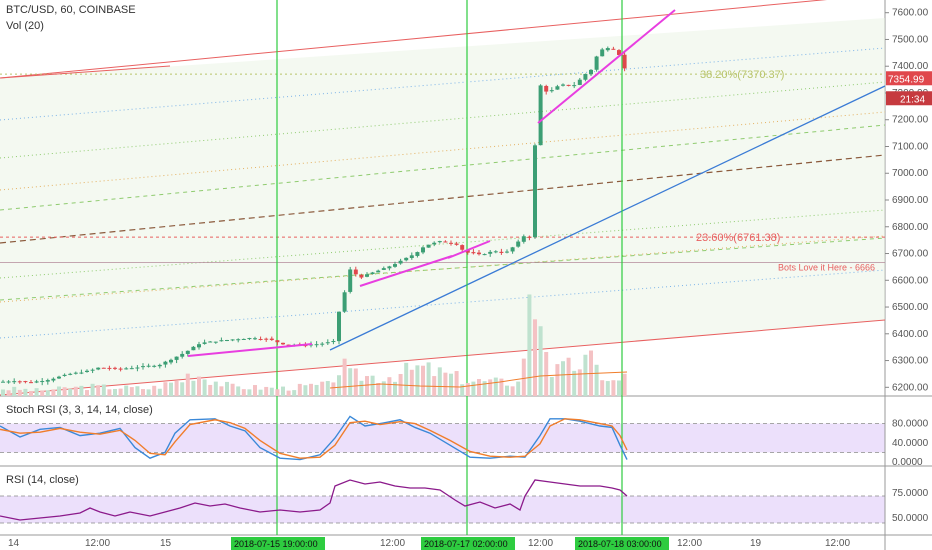  What do you see at coordinates (442, 120) in the screenshot?
I see `channel-inner-line` at bounding box center [442, 120].